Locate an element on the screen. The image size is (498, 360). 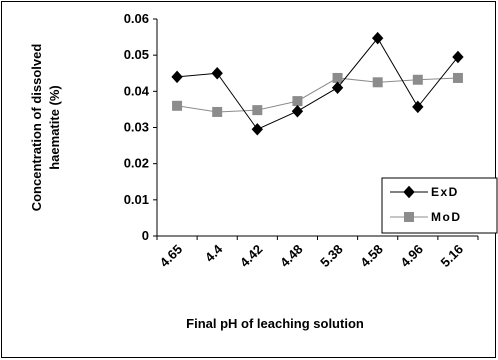
x-ticks: 4.65 4.4 4.42 4.48 5.38 4.58 4.96 5.16 is located at coordinates (317, 253).